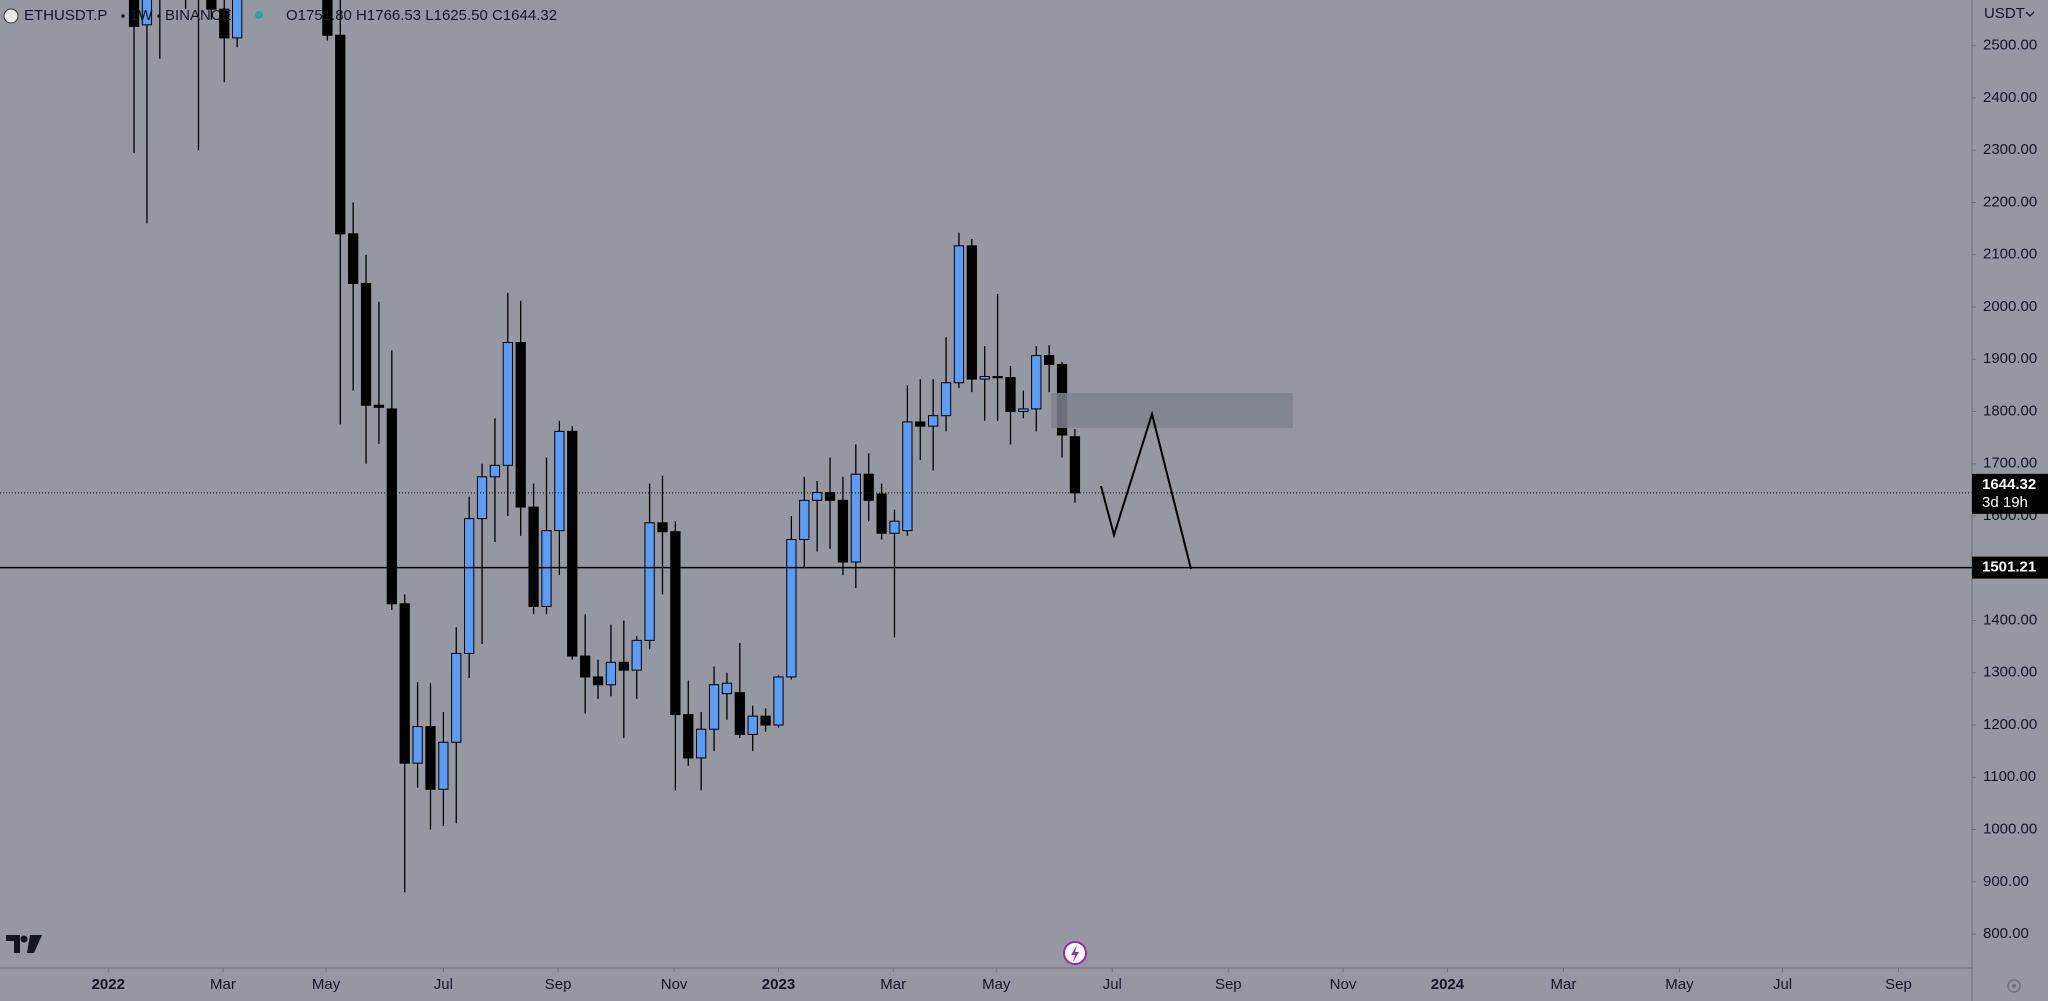 This screenshot has height=1001, width=2048. What do you see at coordinates (123, 16) in the screenshot?
I see `separator` at bounding box center [123, 16].